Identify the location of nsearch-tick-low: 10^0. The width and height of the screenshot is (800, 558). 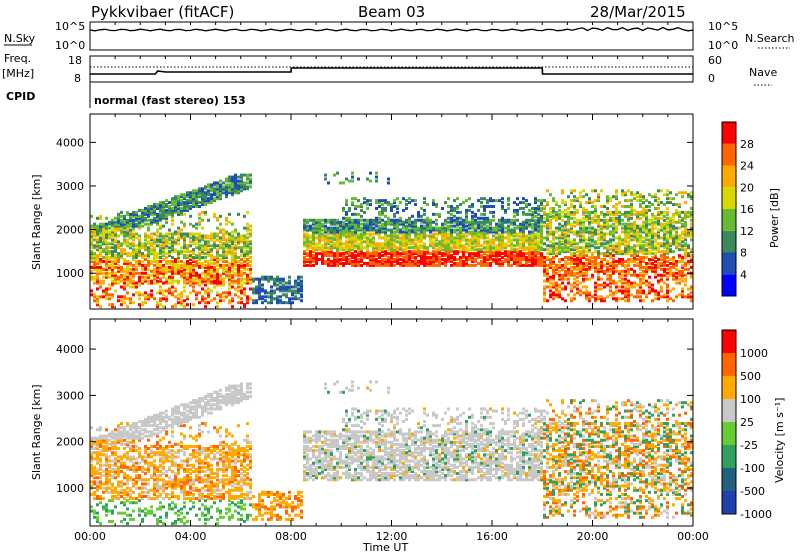
(723, 45).